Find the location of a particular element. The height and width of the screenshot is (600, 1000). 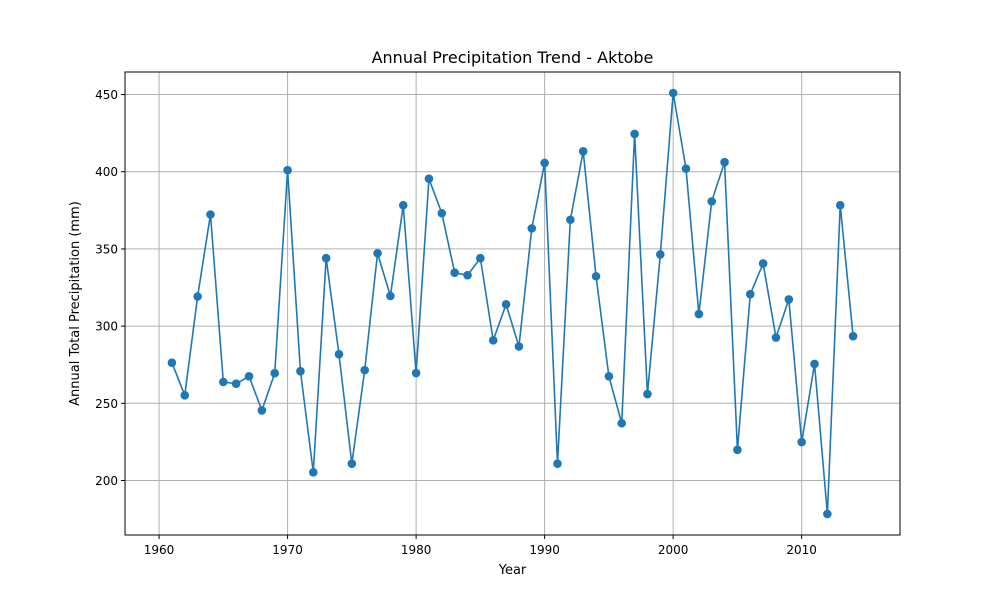

x-tick-label: 2010 is located at coordinates (801, 550).